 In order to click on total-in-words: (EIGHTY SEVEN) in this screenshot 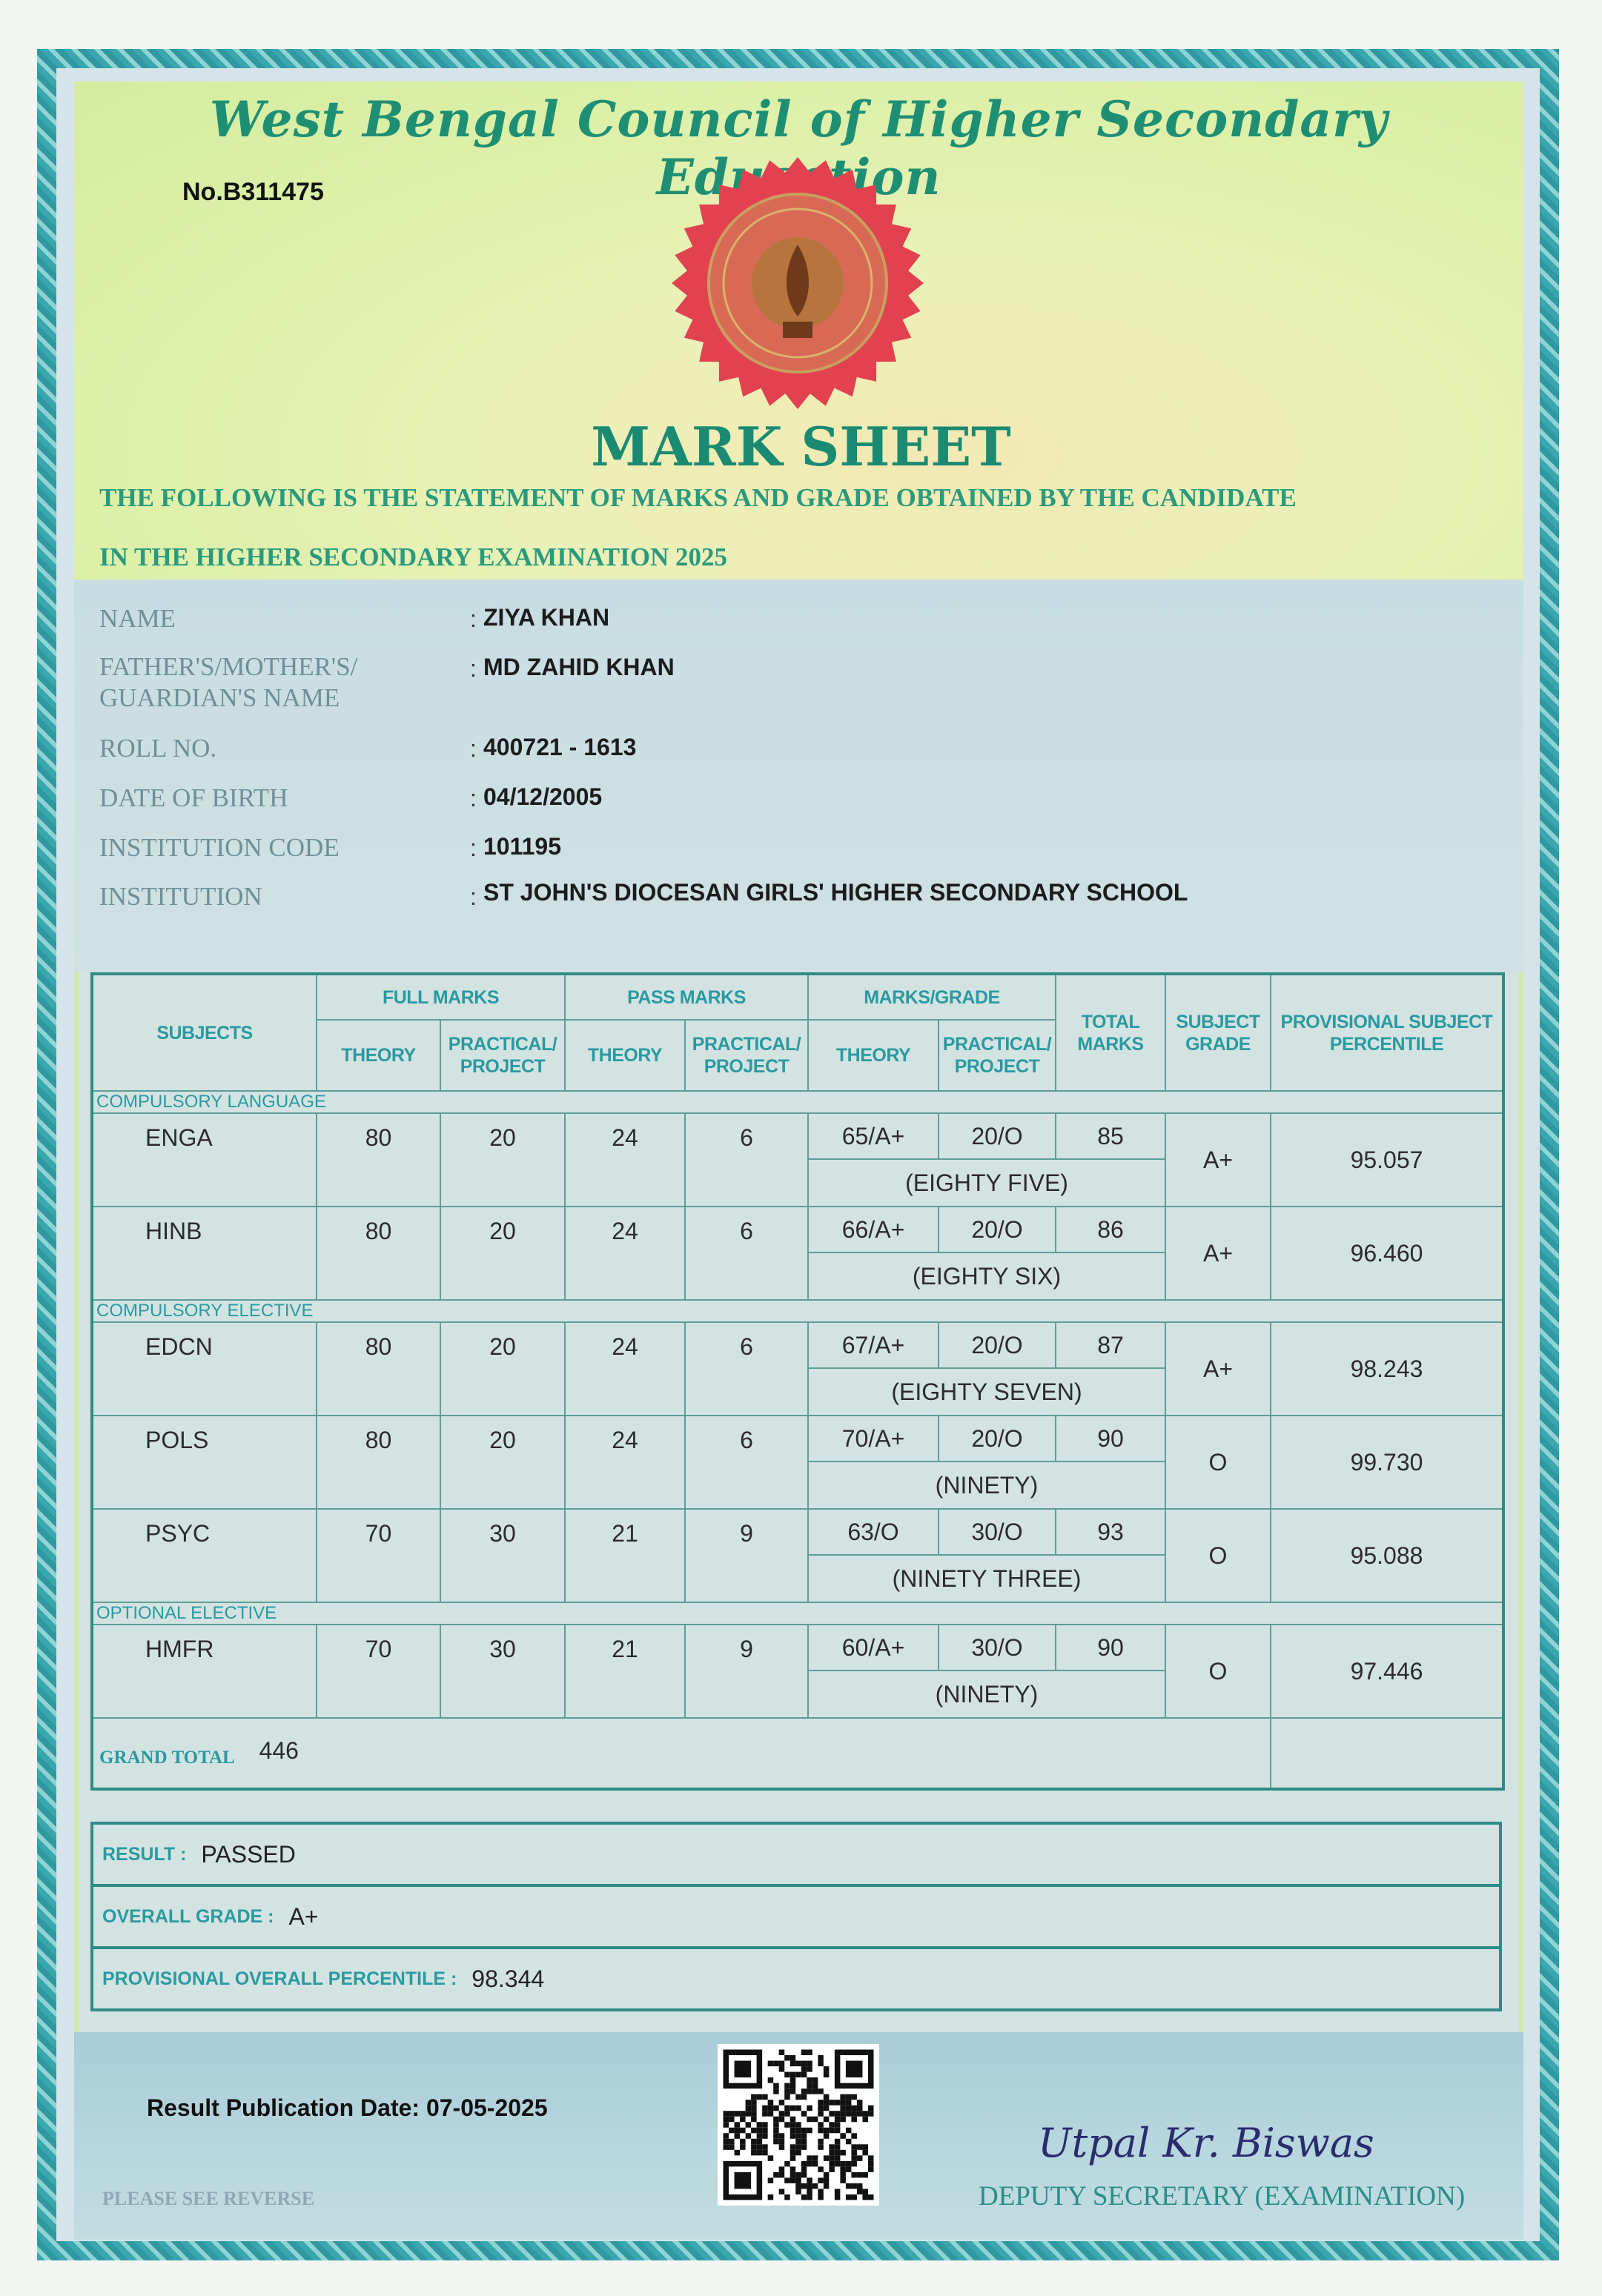, I will do `click(986, 1391)`.